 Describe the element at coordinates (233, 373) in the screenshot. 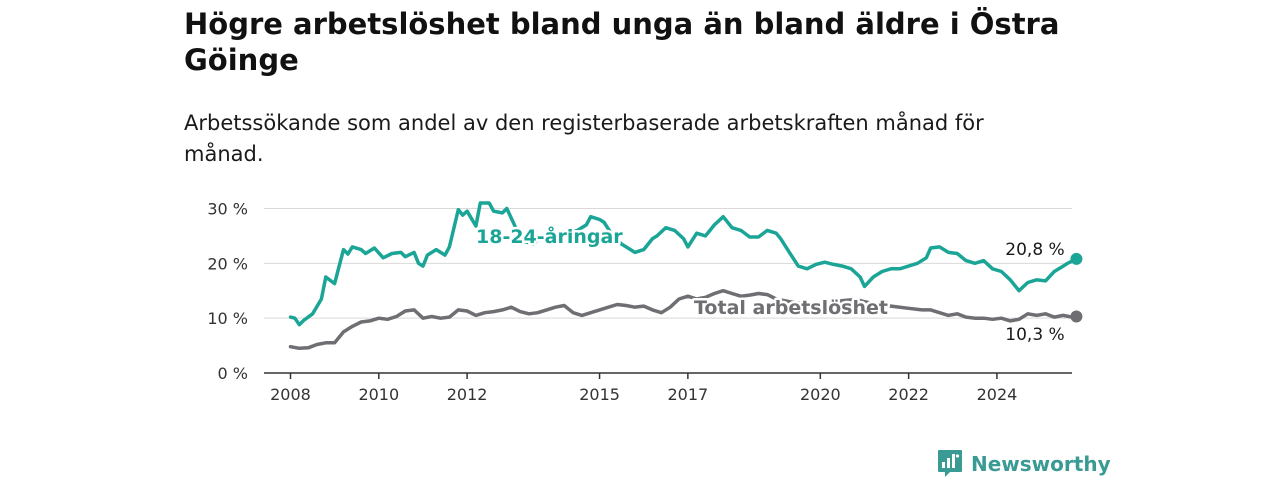

I see `y-tick-label: 0 %` at that location.